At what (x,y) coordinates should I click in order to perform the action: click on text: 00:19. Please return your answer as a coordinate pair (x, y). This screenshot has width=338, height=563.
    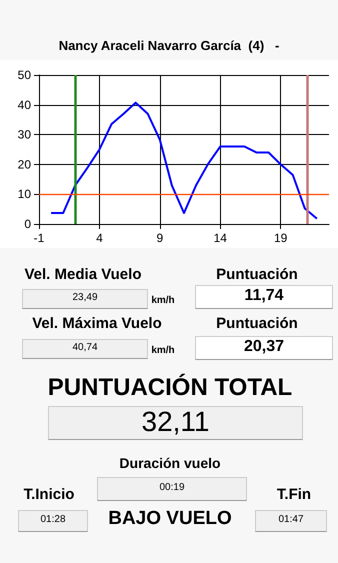
    Looking at the image, I should click on (172, 488).